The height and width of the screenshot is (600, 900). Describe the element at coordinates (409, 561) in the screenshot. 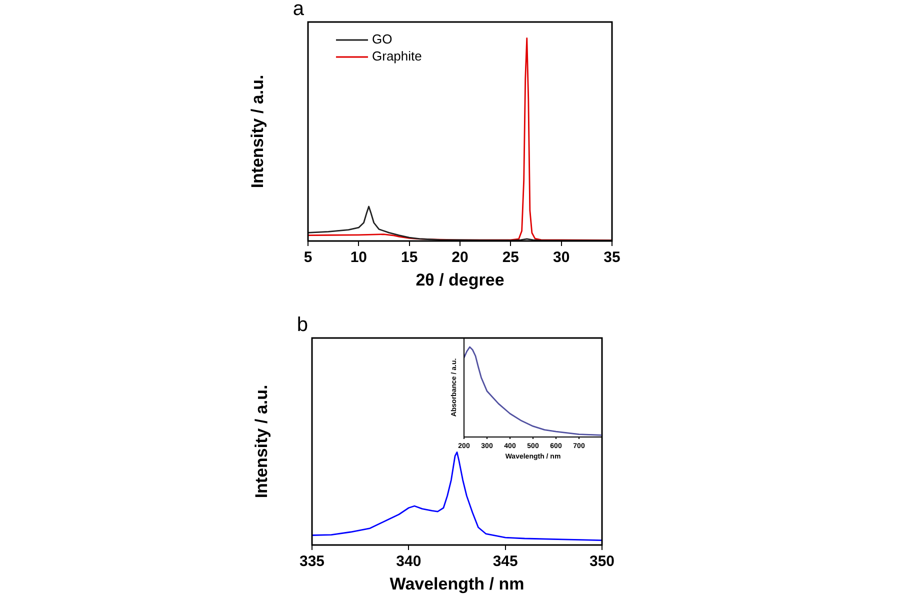

I see `x-tick-label: 340` at that location.